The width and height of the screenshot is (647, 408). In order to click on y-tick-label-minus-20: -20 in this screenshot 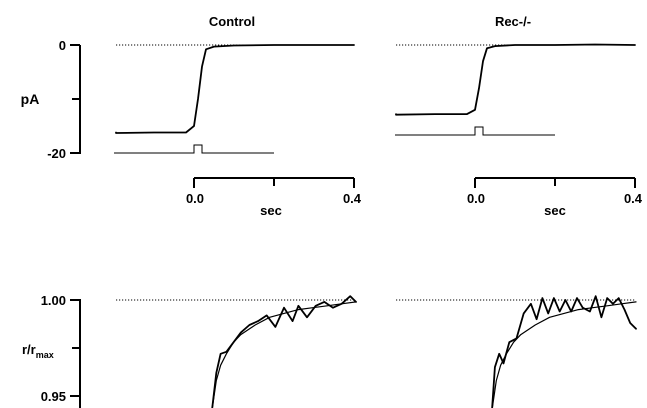, I will do `click(56, 153)`.